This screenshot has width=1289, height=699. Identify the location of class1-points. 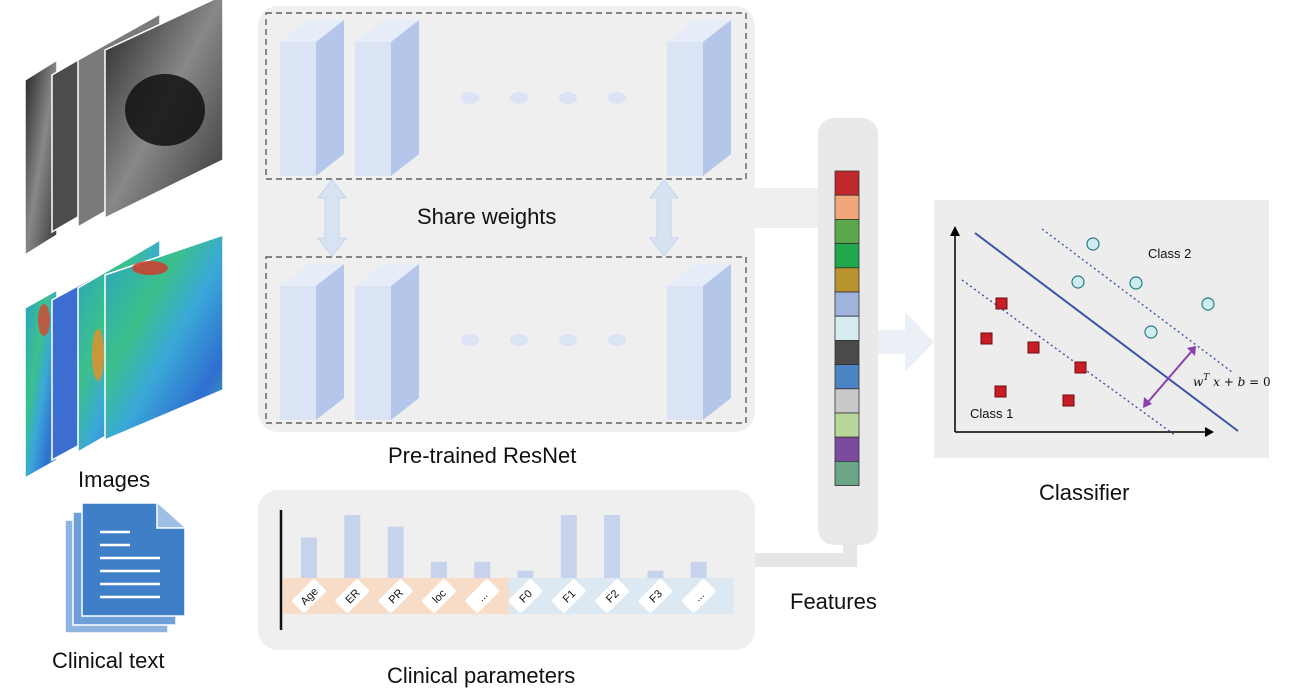
(1033, 352).